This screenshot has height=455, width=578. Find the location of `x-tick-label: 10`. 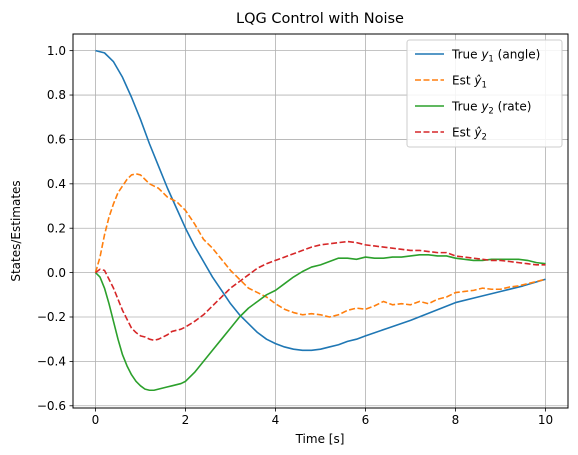

x-tick-label: 10 is located at coordinates (545, 420).